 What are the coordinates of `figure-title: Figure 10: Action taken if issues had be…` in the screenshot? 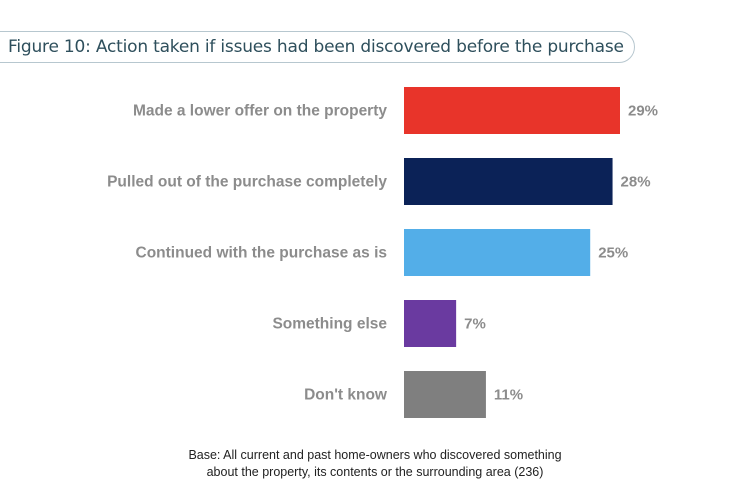 It's located at (316, 47).